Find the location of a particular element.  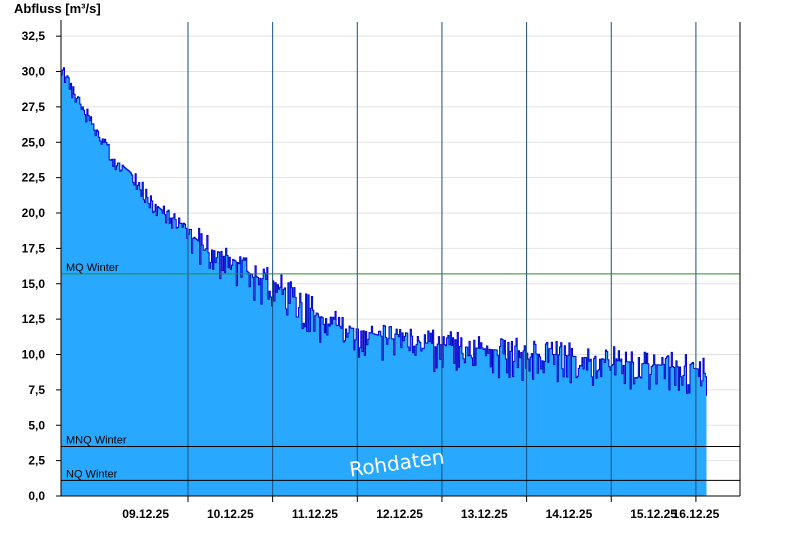

x-tick-label: 10.12.25 is located at coordinates (230, 514).